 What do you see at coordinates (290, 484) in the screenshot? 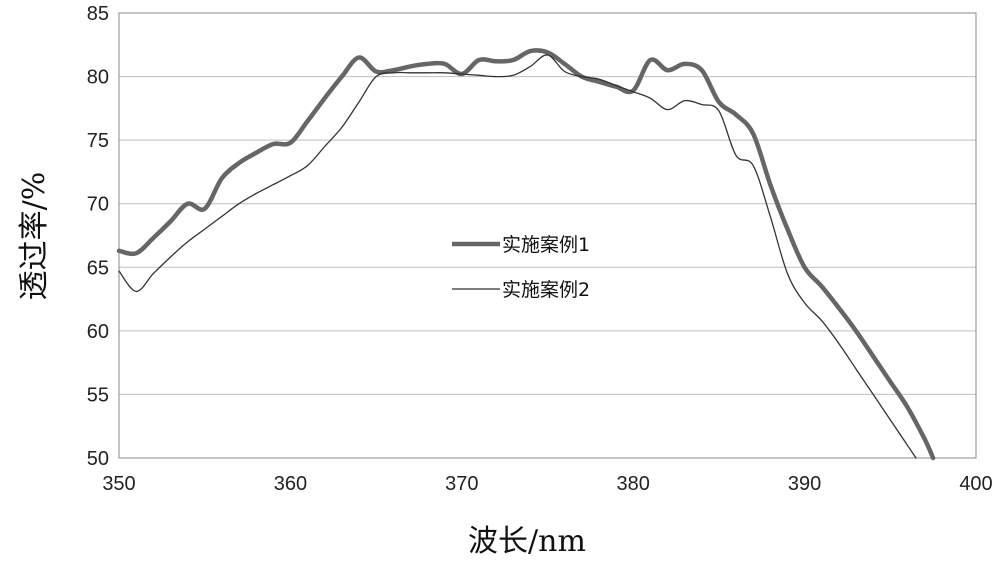
I see `x-tick-label: 360` at bounding box center [290, 484].